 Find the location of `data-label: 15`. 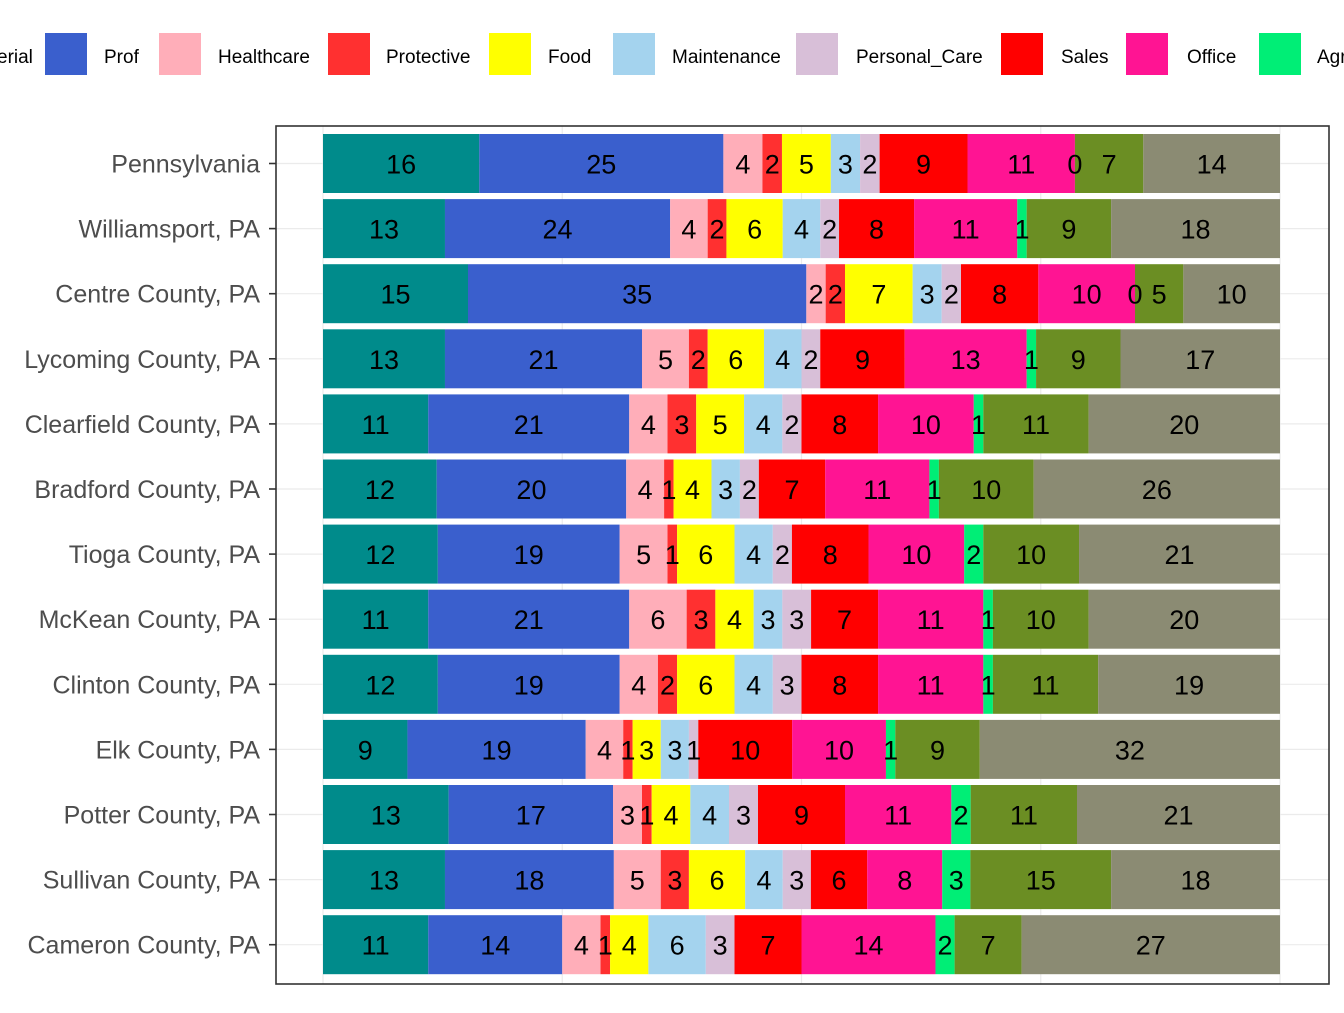

data-label: 15 is located at coordinates (395, 295).